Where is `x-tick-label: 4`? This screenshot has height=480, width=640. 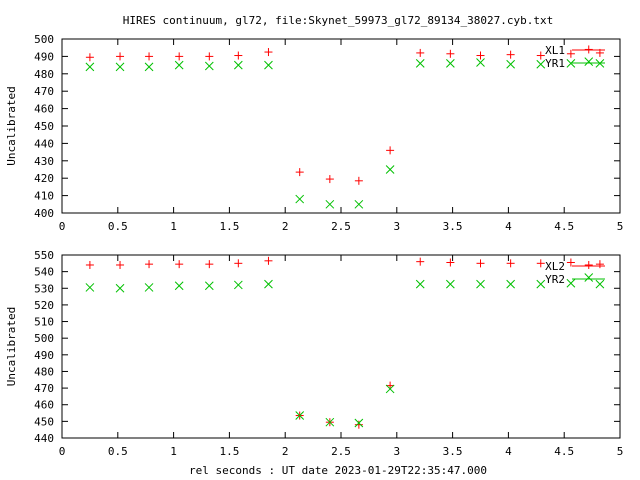
x-tick-label: 4 is located at coordinates (508, 226).